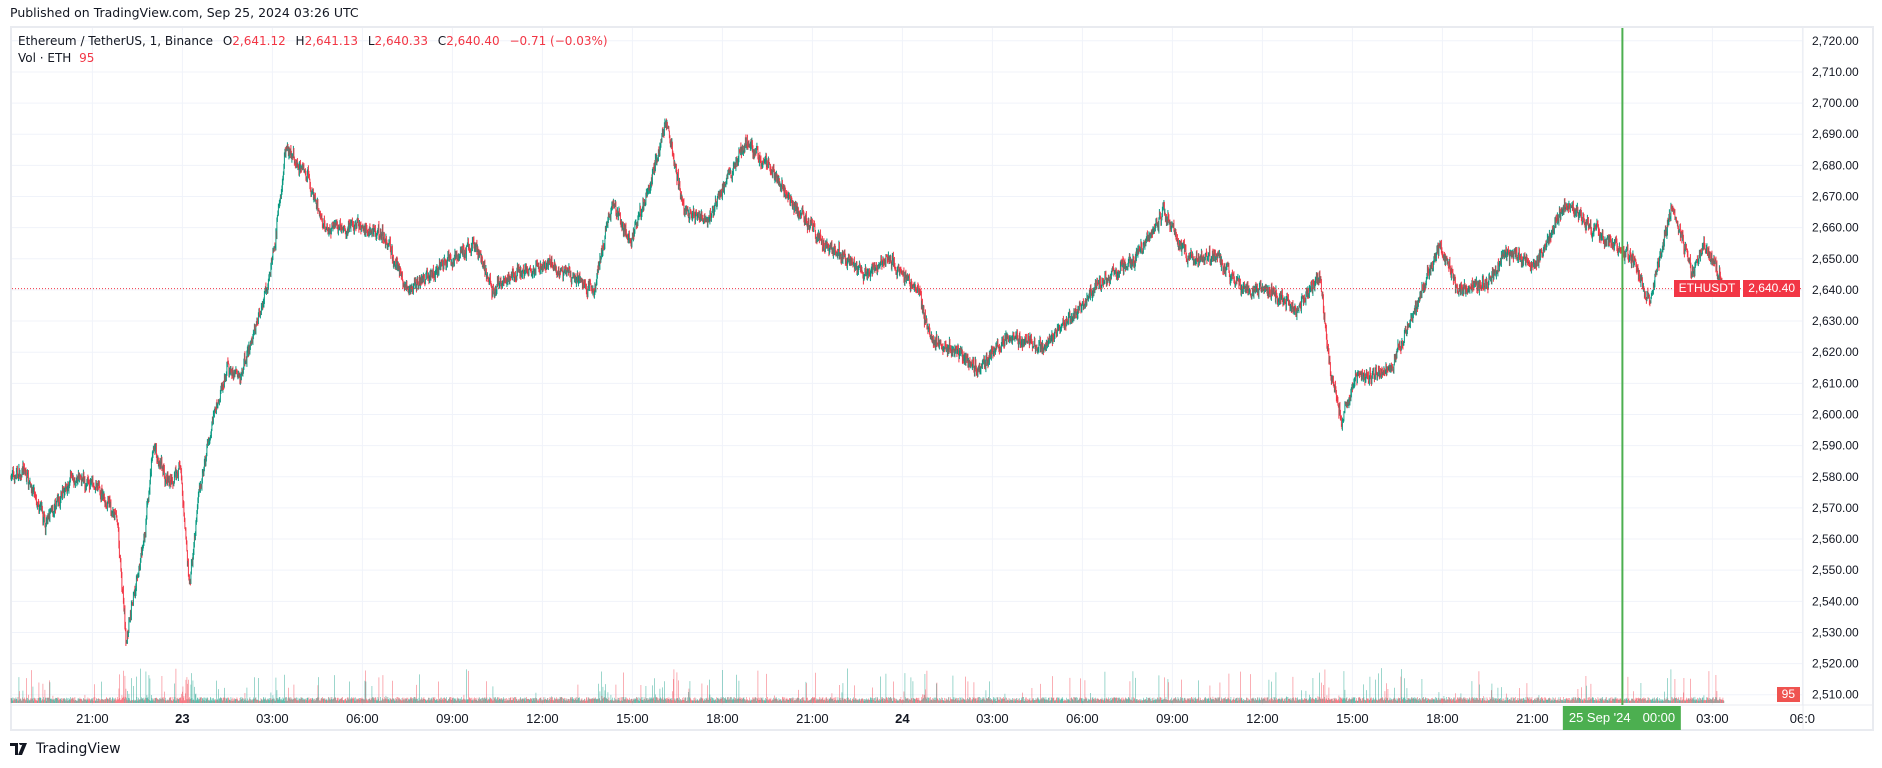 Image resolution: width=1882 pixels, height=768 pixels. I want to click on x-tick-label: 06:0, so click(1802, 718).